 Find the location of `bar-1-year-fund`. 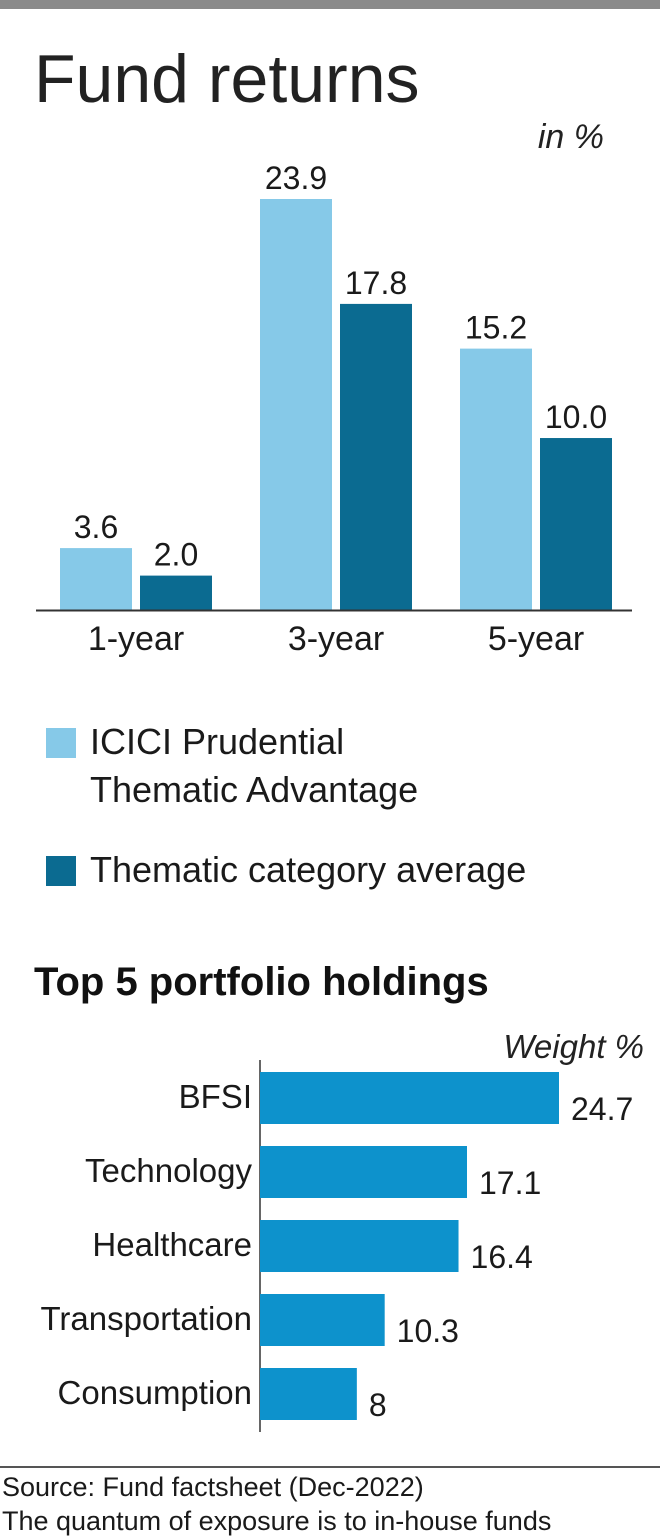

bar-1-year-fund is located at coordinates (96, 579).